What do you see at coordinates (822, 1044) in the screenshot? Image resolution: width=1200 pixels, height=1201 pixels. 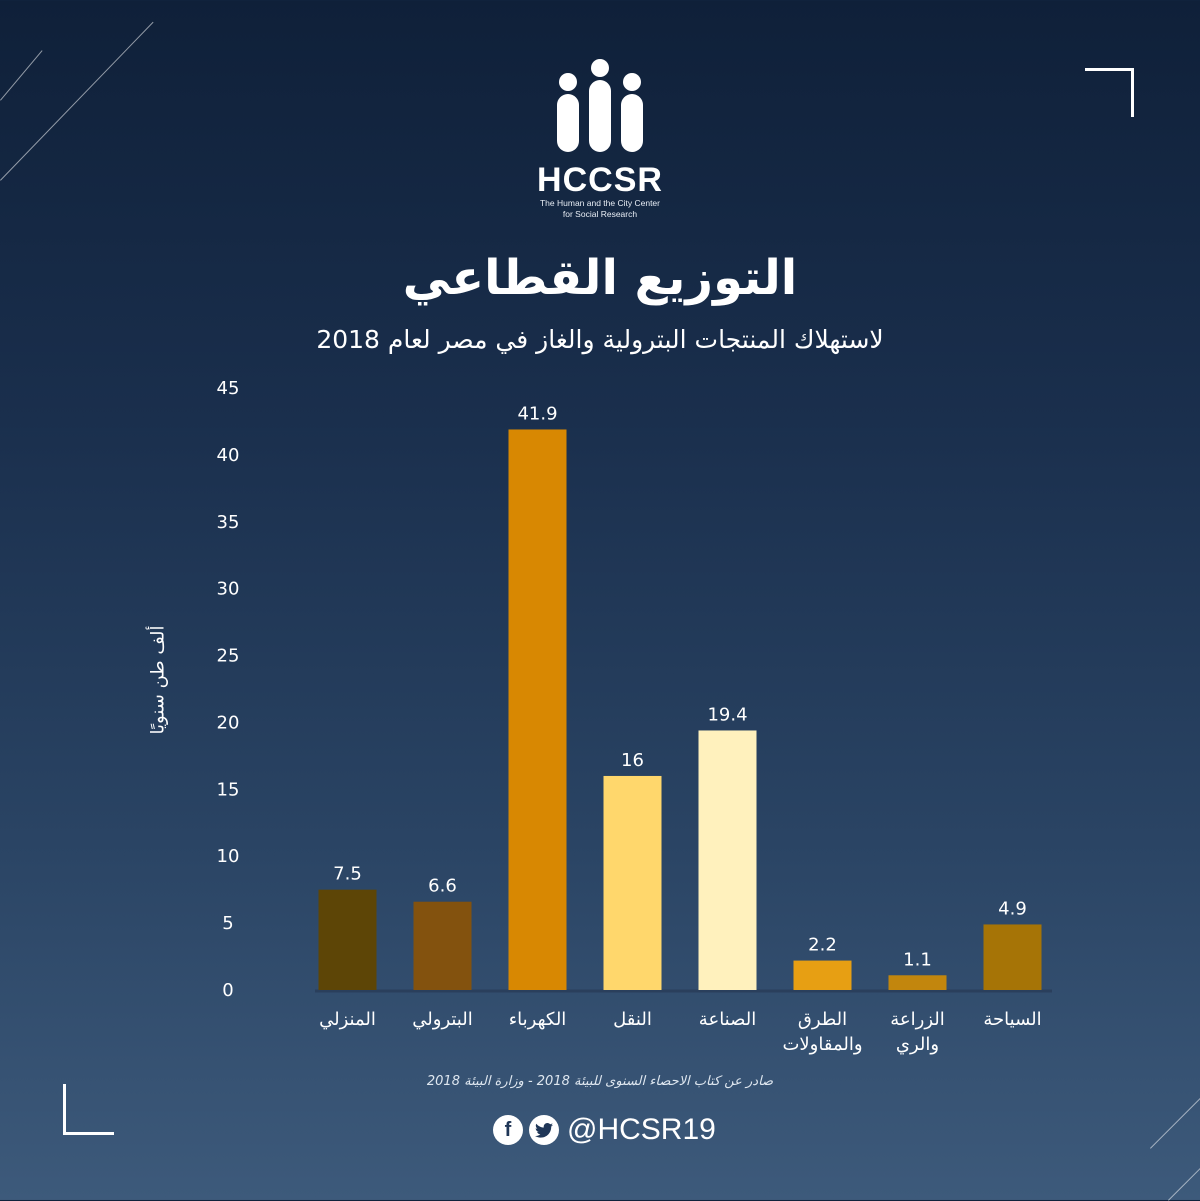 I see `x-tick-label: والمقاولات` at bounding box center [822, 1044].